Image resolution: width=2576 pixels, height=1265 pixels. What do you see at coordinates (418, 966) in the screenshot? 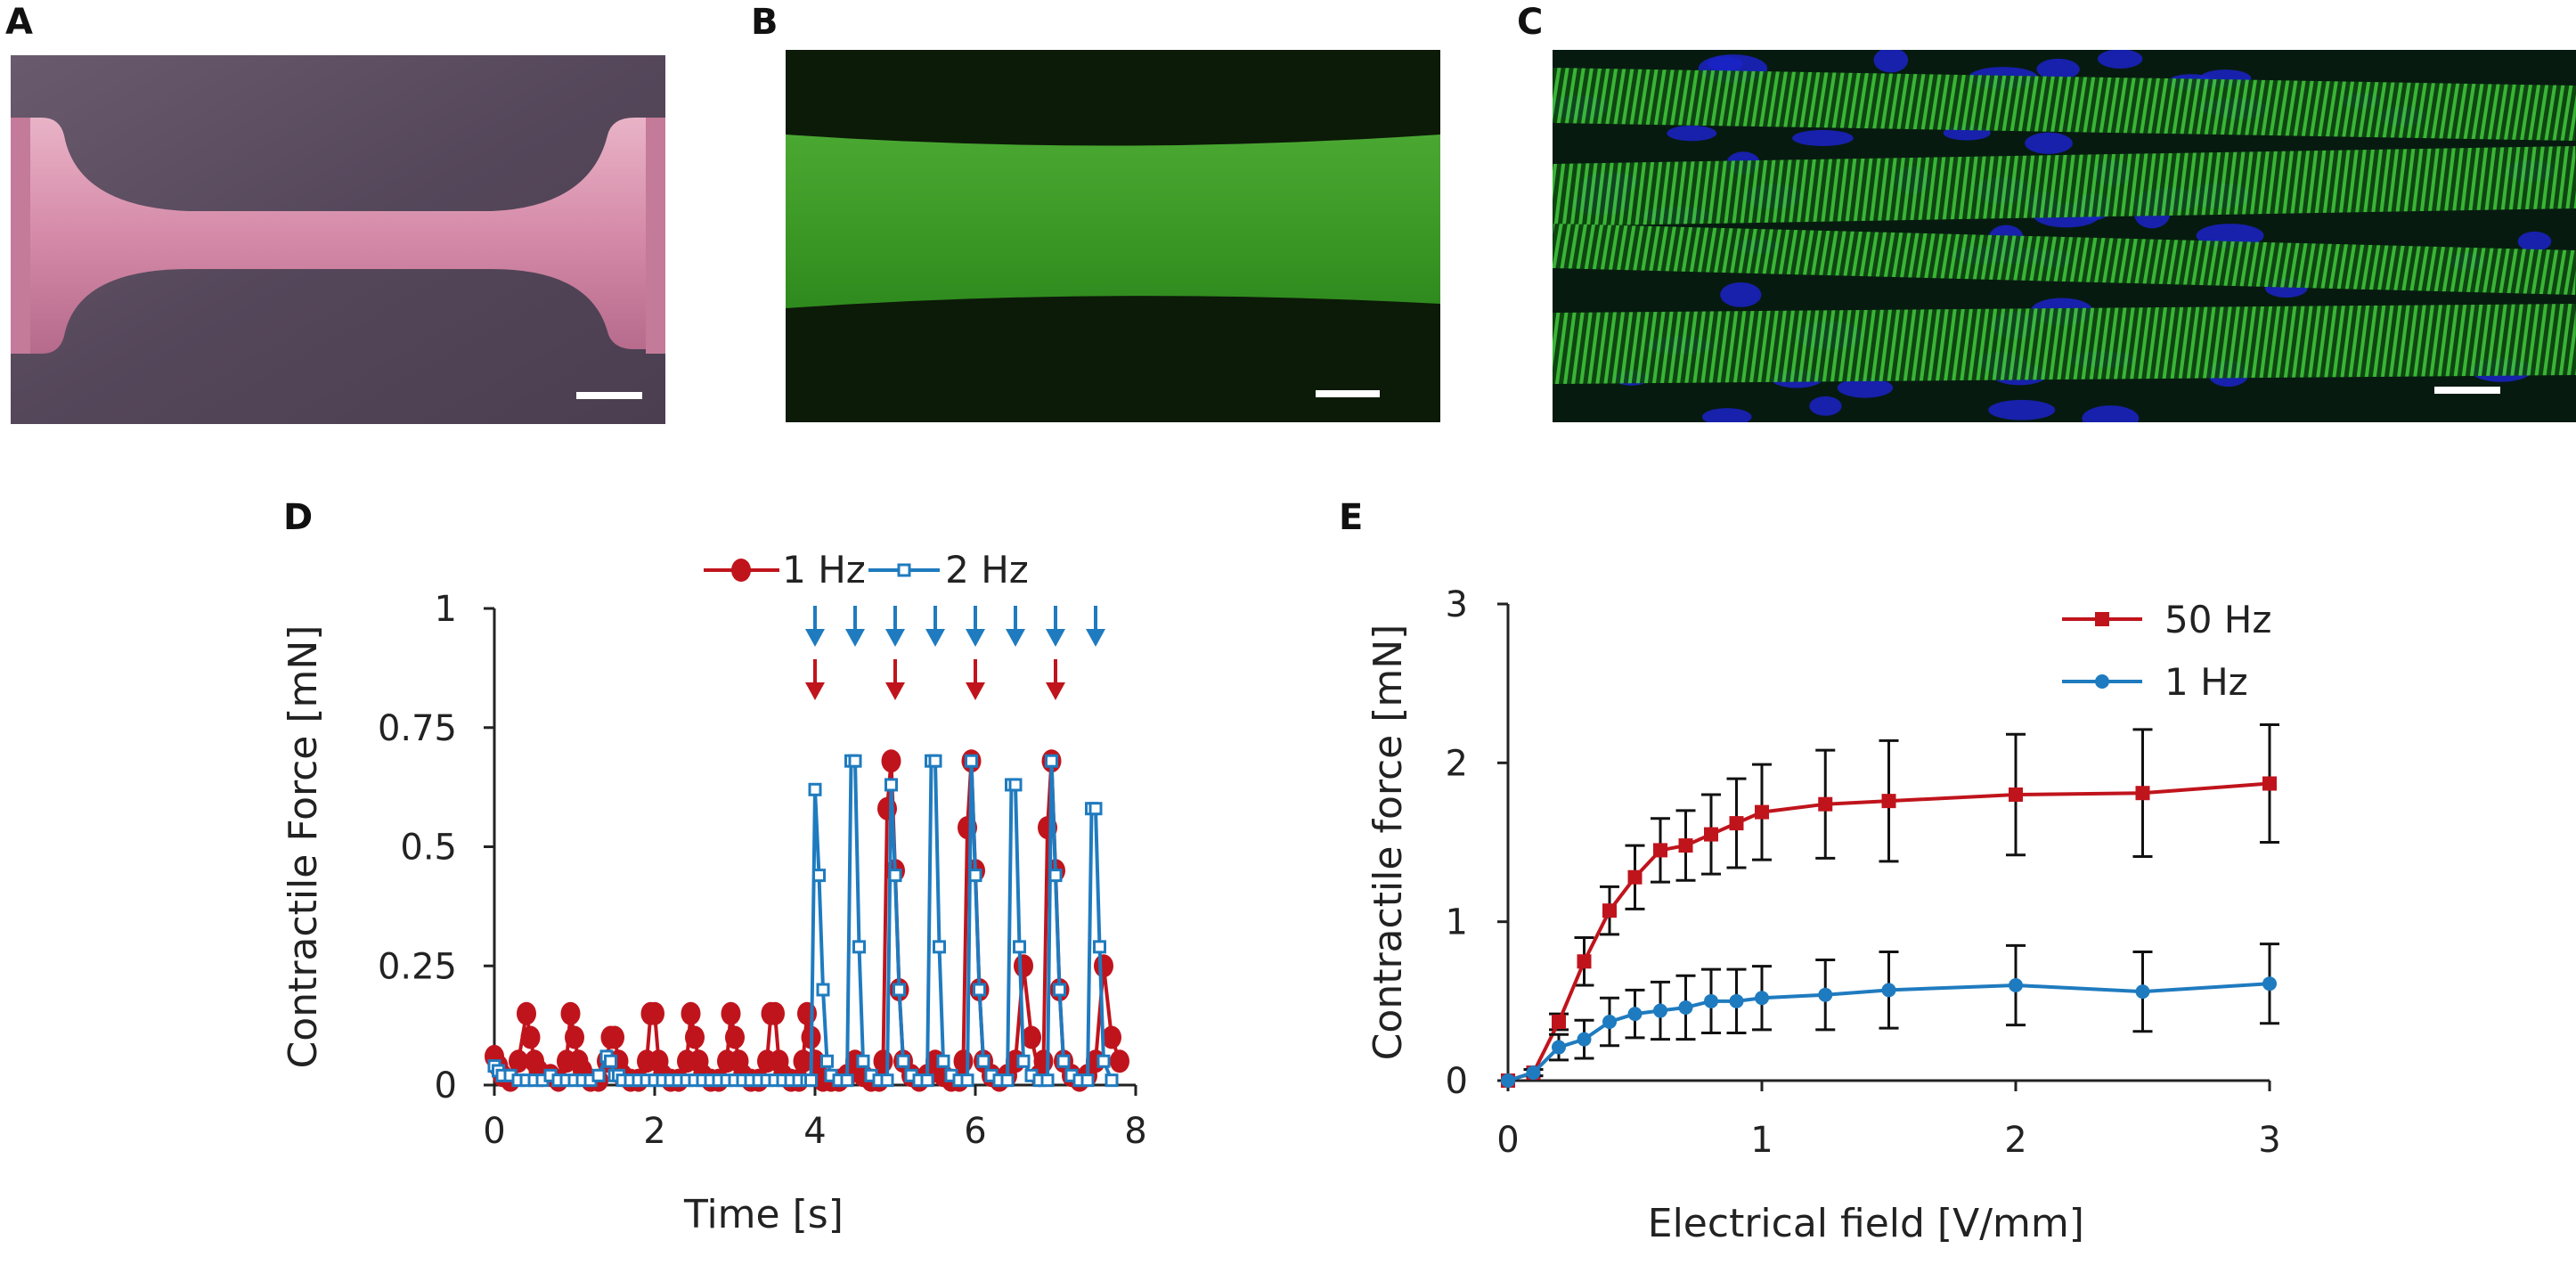
I see `y-tick-label: 0.25` at bounding box center [418, 966].